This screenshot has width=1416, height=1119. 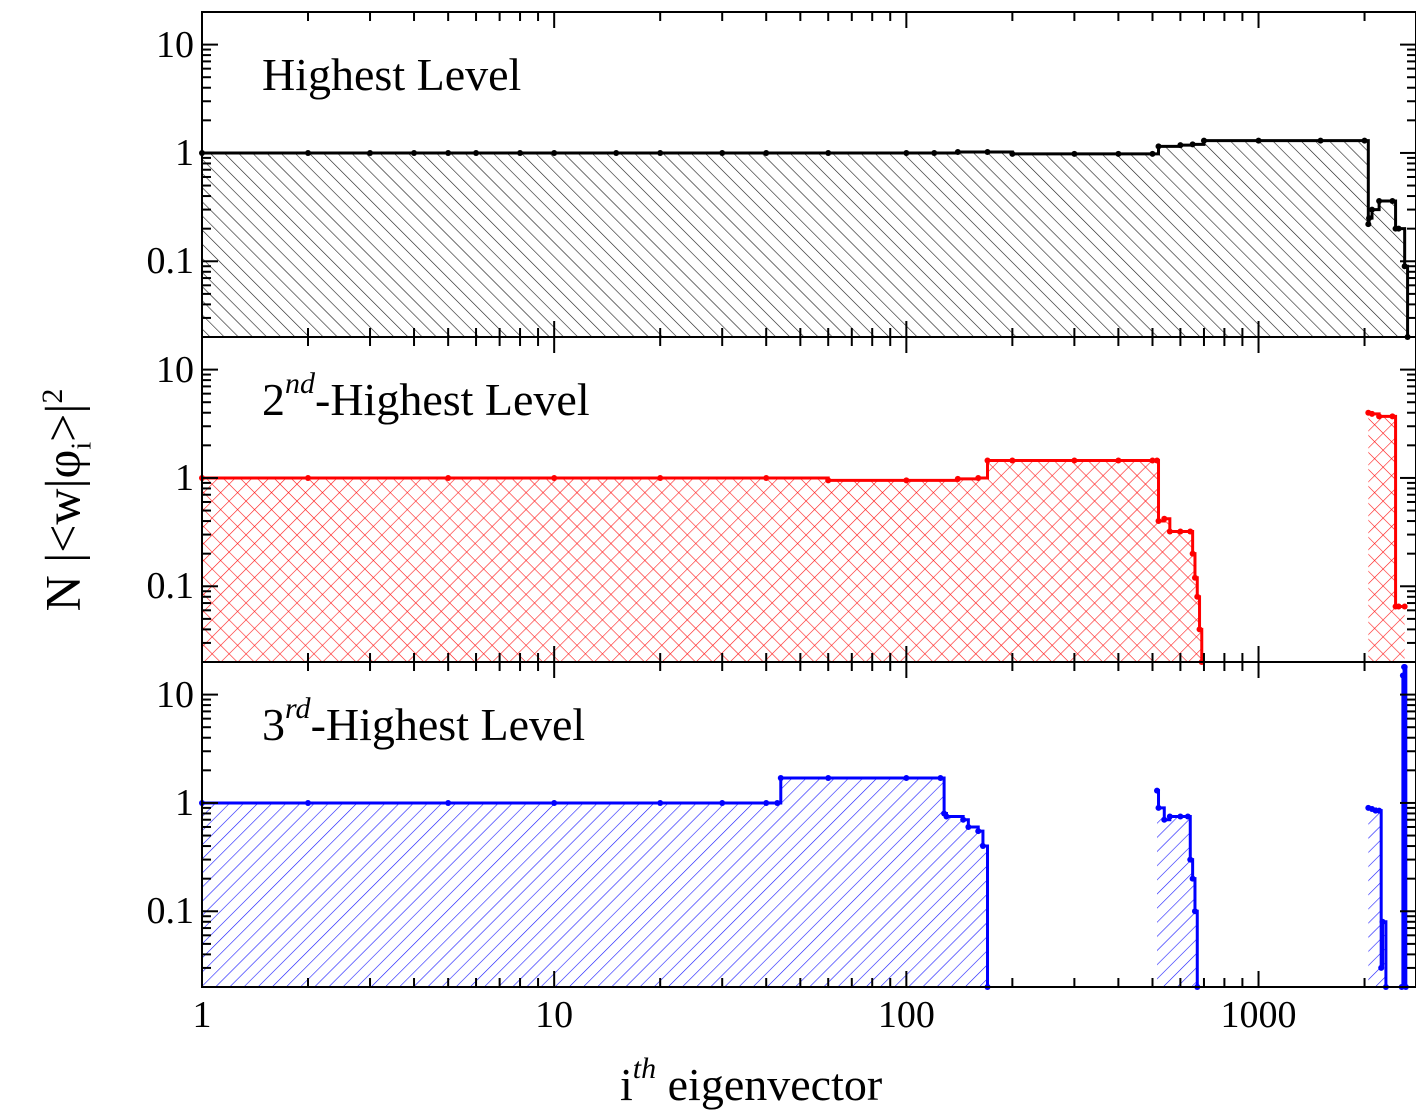 What do you see at coordinates (175, 44) in the screenshot?
I see `y-tick-label-panel1-2: 10` at bounding box center [175, 44].